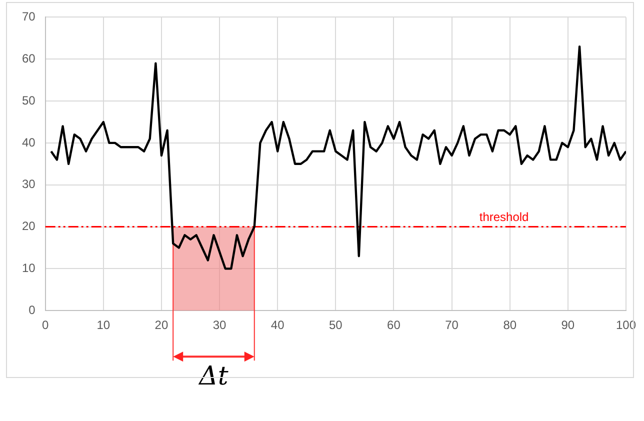 The image size is (644, 421). I want to click on x-tick-label: 0, so click(46, 325).